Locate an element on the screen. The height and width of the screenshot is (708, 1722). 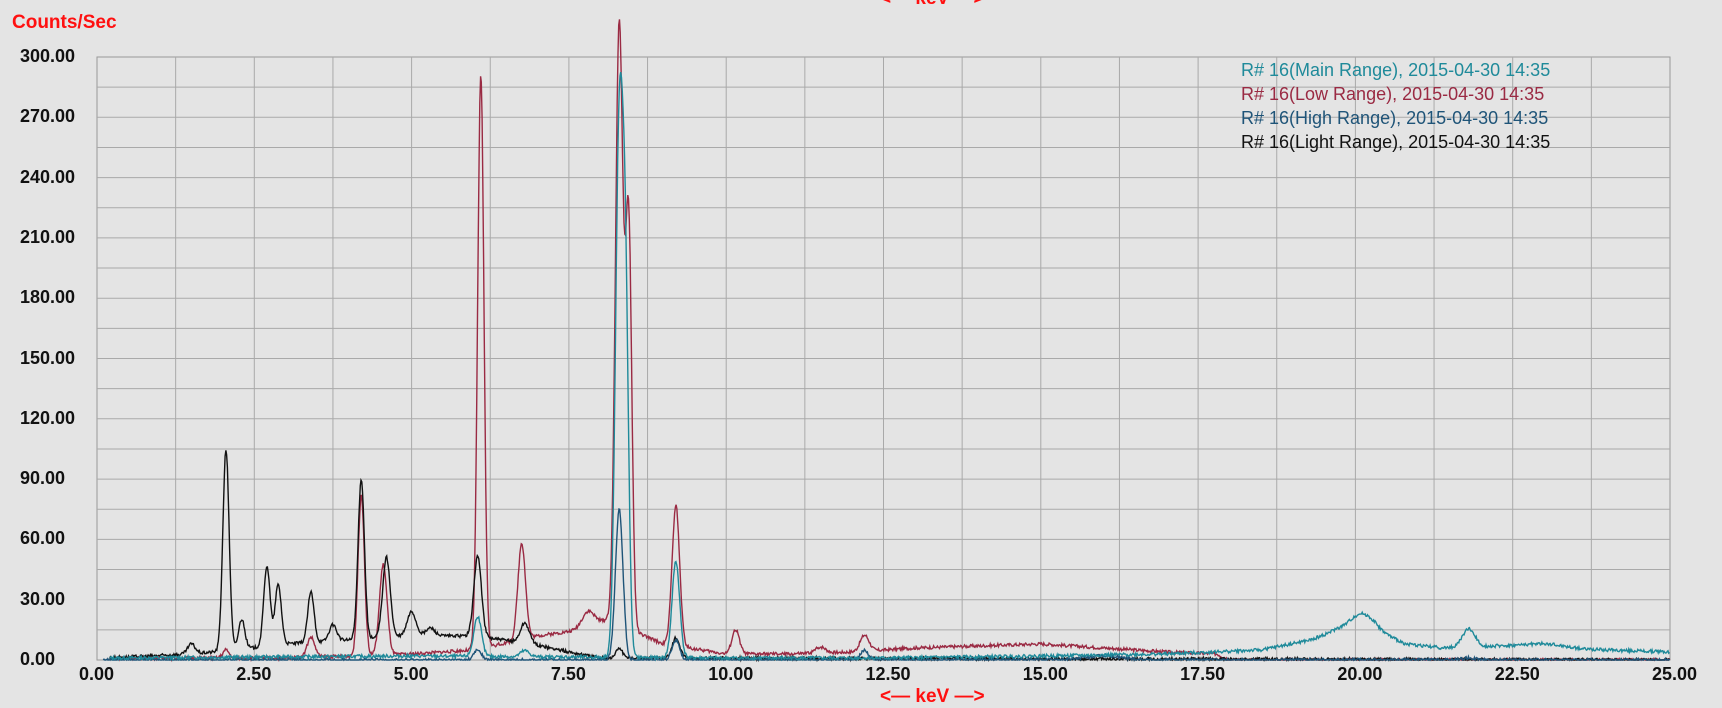
x-axis-label-top: <— keV —> is located at coordinates (932, 5).